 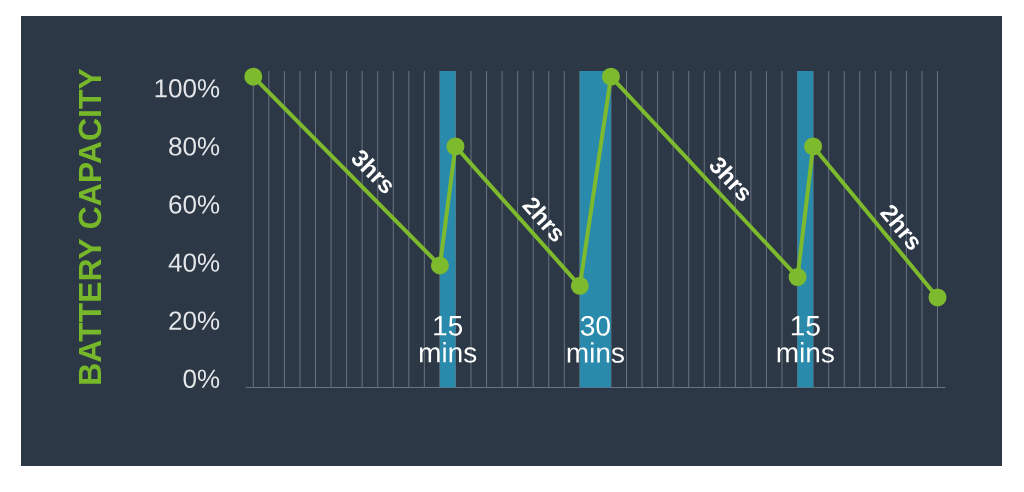 What do you see at coordinates (194, 262) in the screenshot?
I see `y-tick-label: 40%` at bounding box center [194, 262].